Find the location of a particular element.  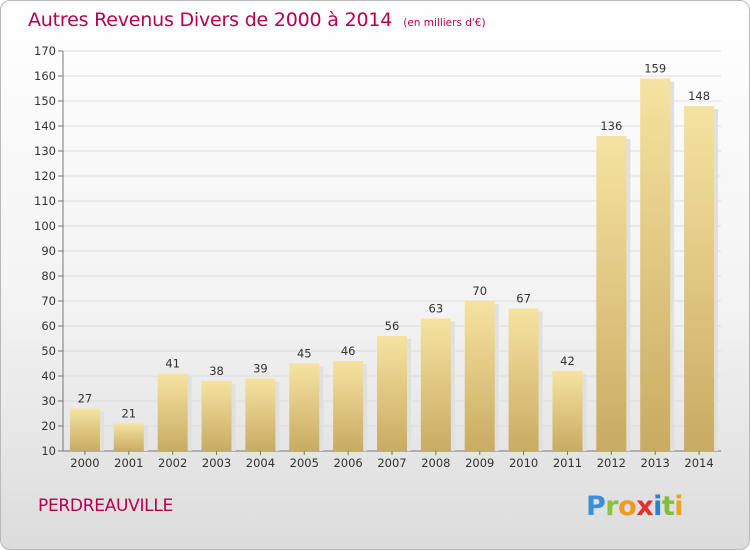

x-tick-label: 2012 is located at coordinates (611, 463).